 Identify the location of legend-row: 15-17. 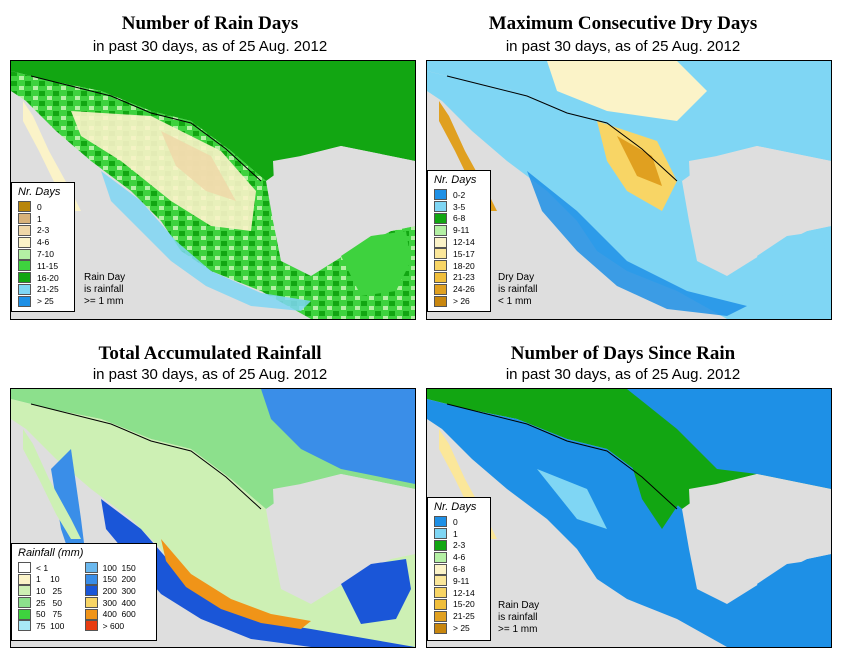
(462, 254).